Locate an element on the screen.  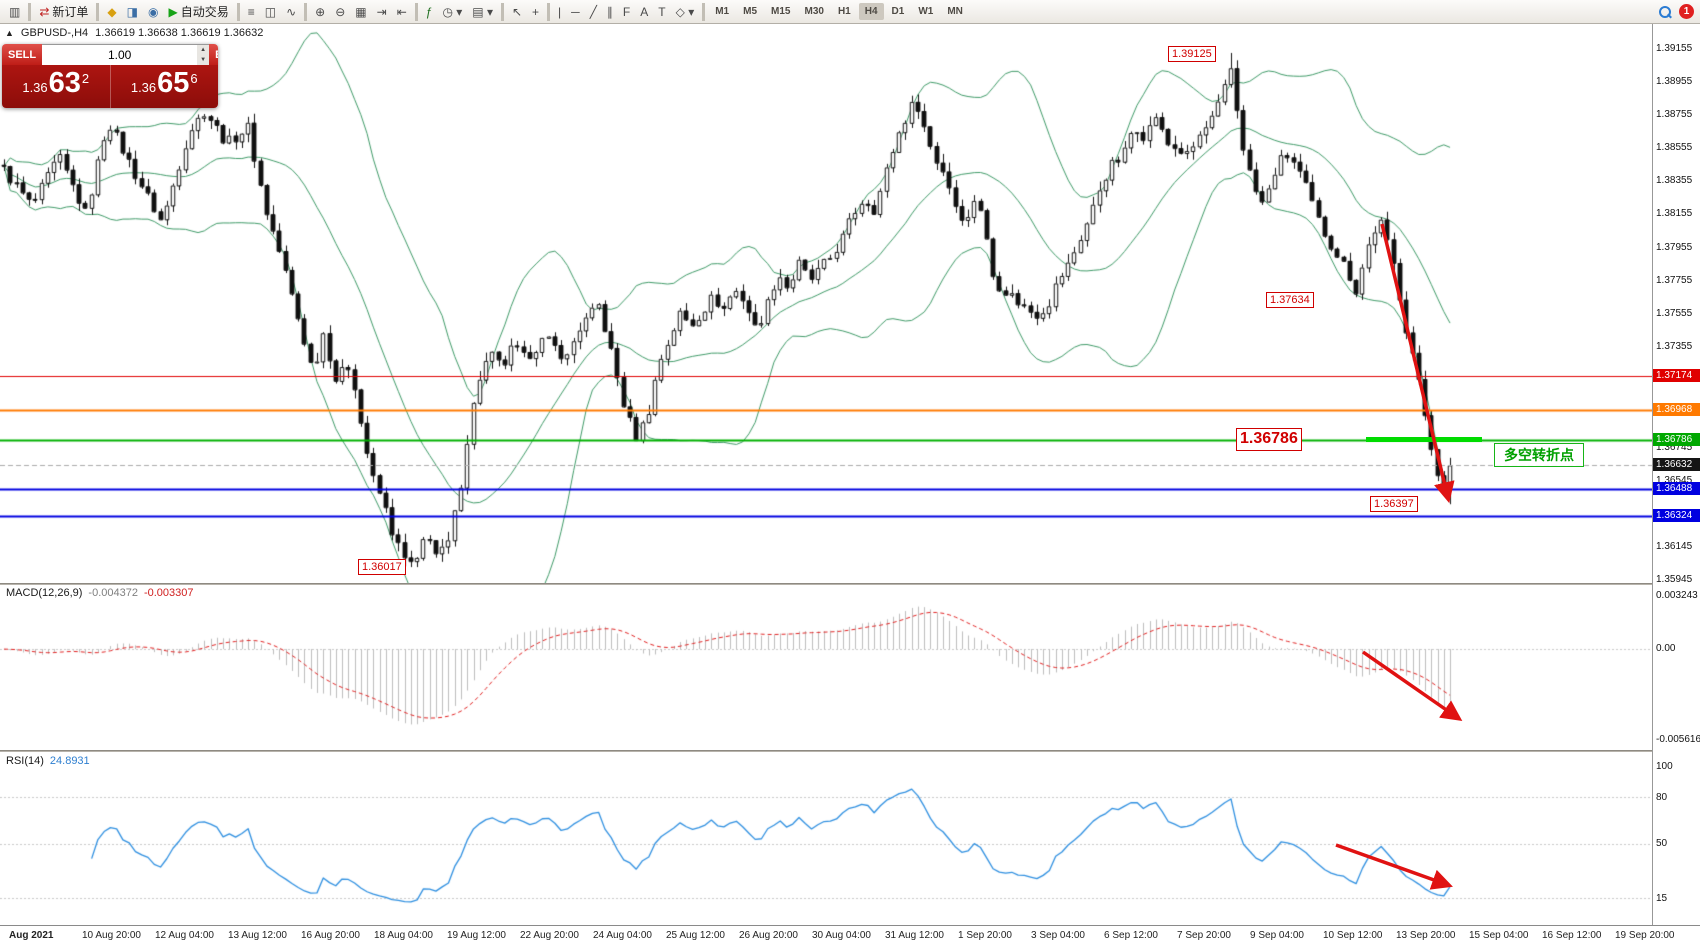
periods-dropdown: ◷ ▾ is located at coordinates (452, 12).